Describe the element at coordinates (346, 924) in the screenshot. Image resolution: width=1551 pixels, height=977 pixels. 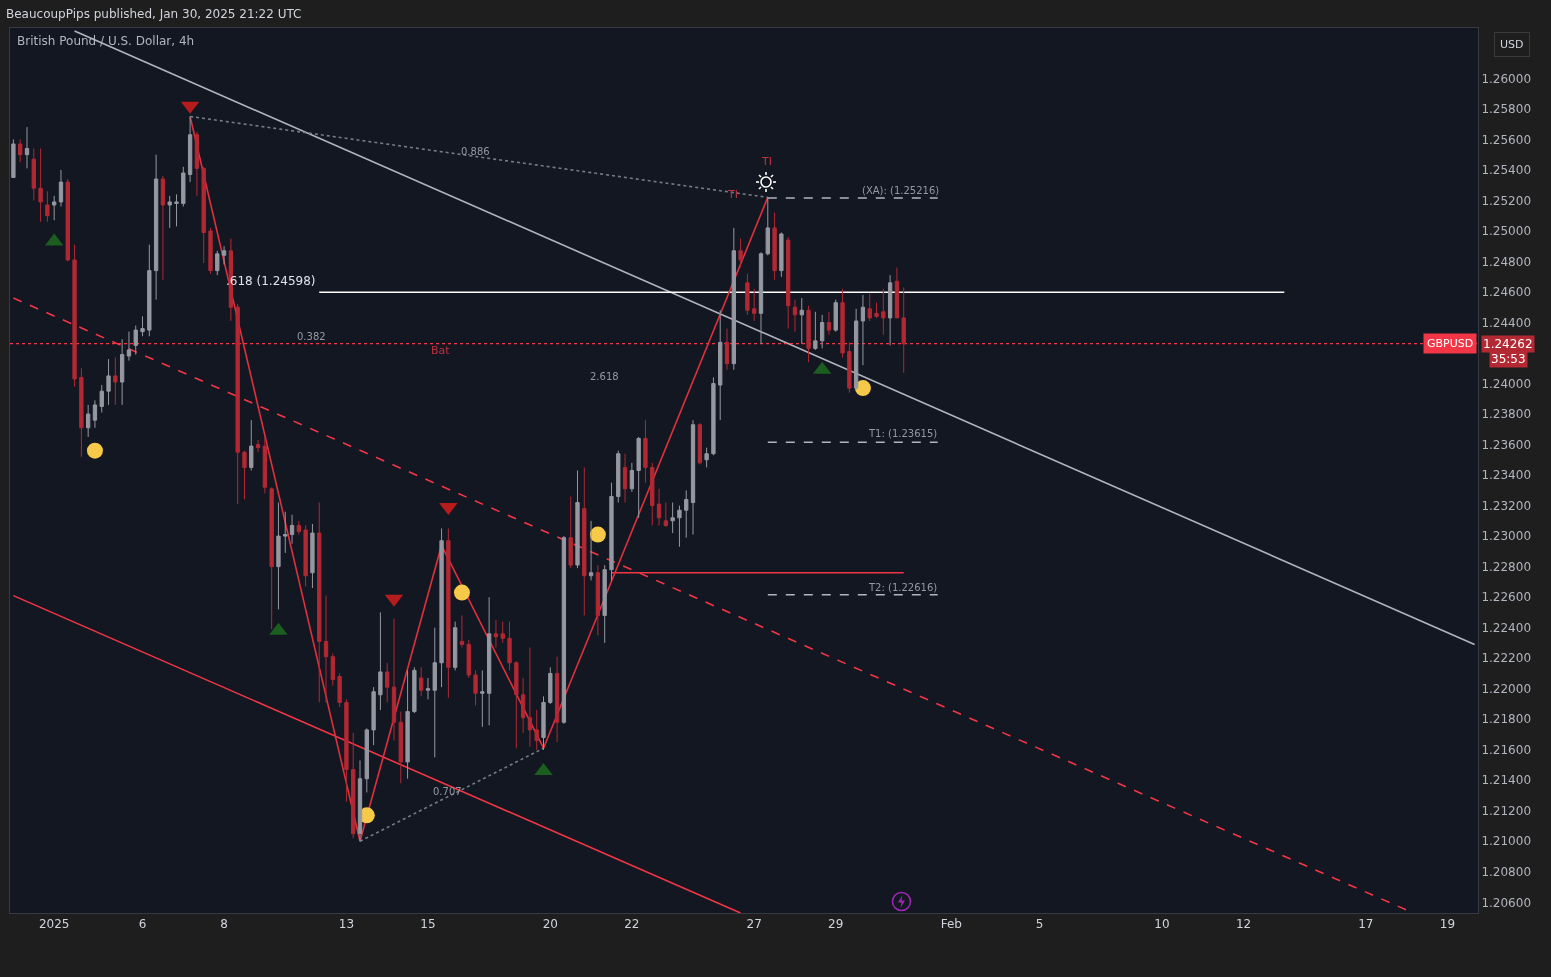
I see `x-tick-label: 13` at that location.